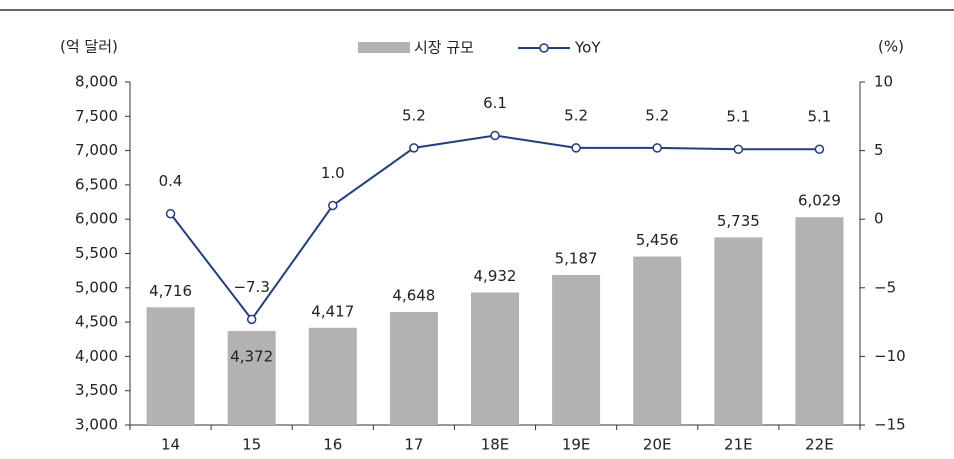 This screenshot has width=954, height=459. I want to click on y2-tick-label: −15, so click(890, 425).